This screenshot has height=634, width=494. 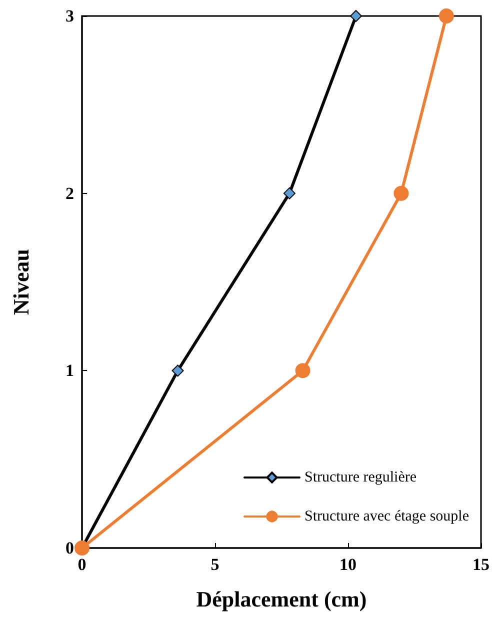 I want to click on legend-label: Structure regulière, so click(x=360, y=478).